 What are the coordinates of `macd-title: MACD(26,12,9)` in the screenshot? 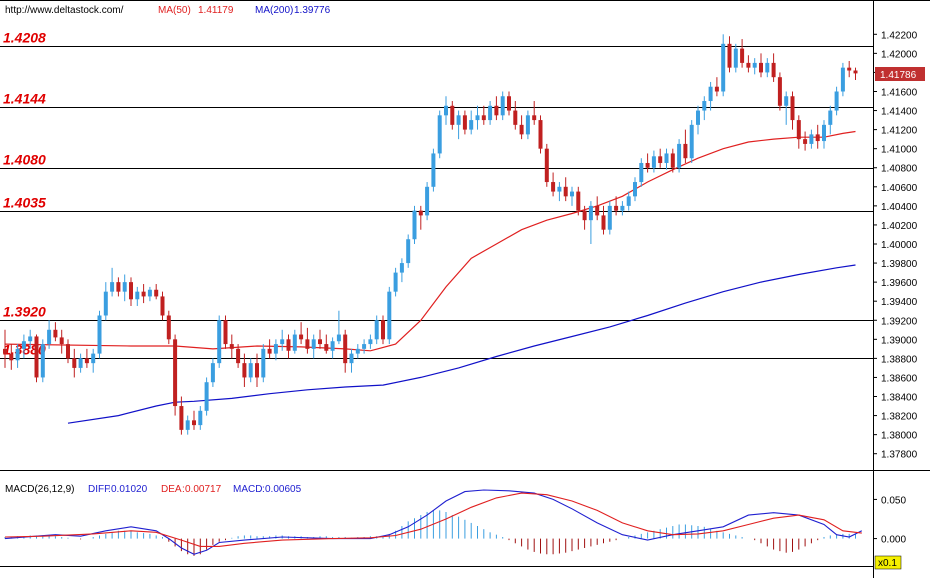 It's located at (39, 489).